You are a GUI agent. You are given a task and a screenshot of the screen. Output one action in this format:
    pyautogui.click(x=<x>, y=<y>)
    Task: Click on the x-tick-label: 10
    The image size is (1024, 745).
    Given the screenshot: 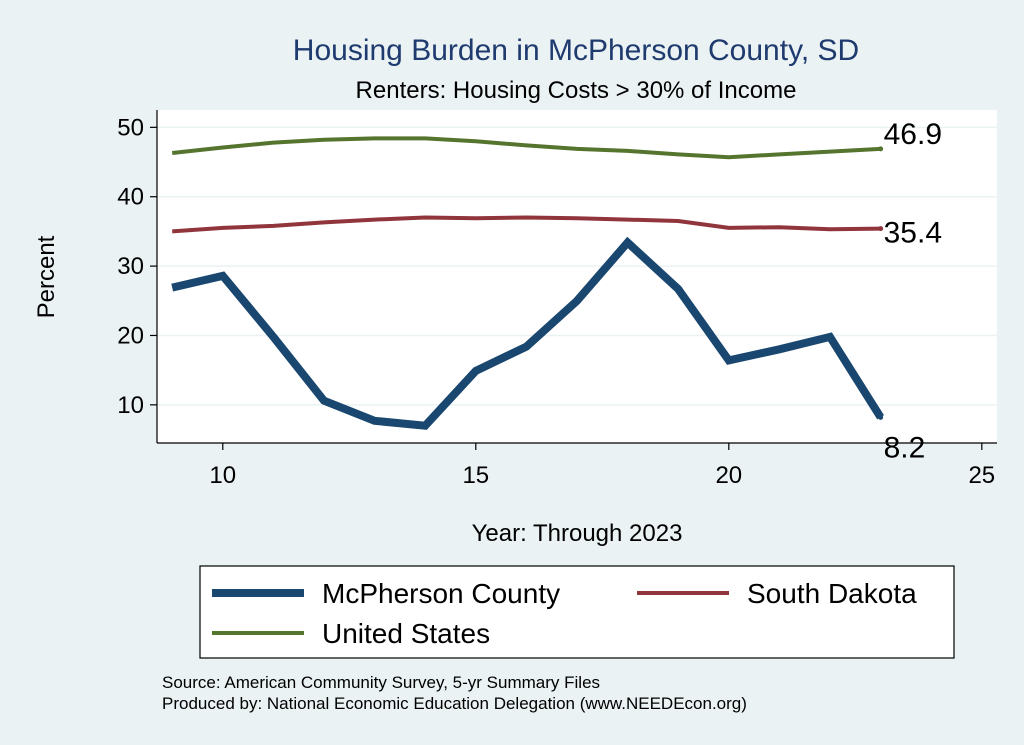 What is the action you would take?
    pyautogui.click(x=222, y=475)
    